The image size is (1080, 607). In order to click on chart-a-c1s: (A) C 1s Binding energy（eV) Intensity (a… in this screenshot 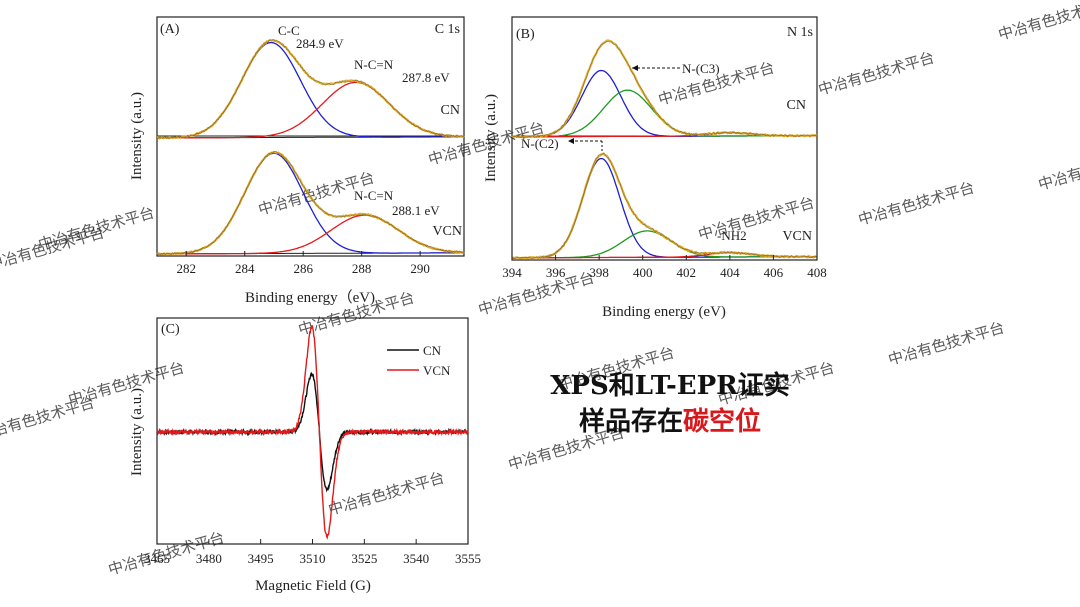, I will do `click(297, 161)`.